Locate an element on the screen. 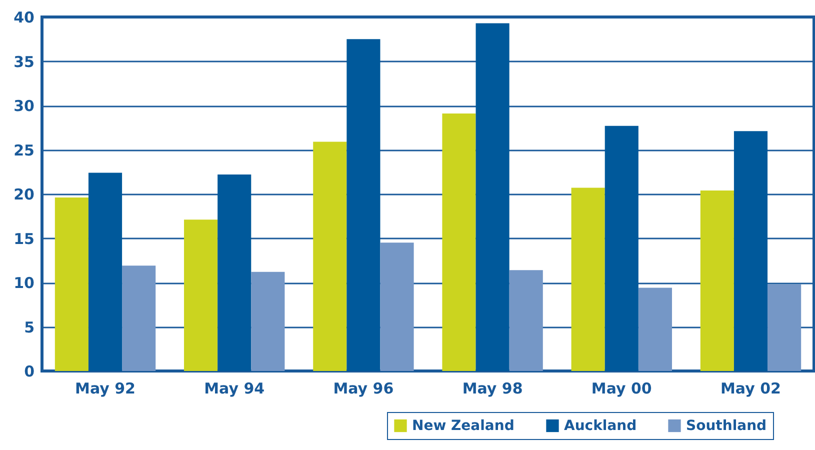 The image size is (815, 450). y-tick-label: 40 is located at coordinates (24, 17).